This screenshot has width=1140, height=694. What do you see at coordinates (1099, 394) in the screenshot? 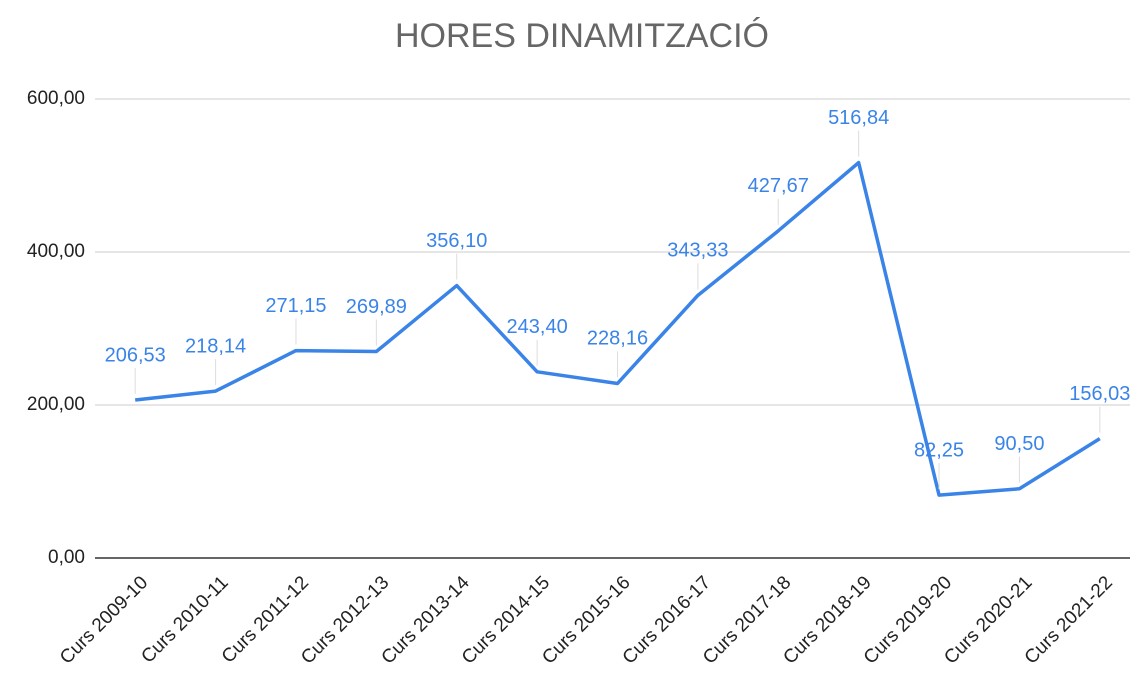
I see `data-label: 156,03` at bounding box center [1099, 394].